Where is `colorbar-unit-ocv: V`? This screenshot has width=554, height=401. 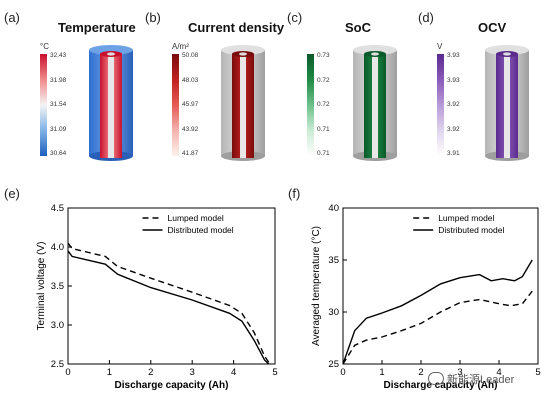 colorbar-unit-ocv: V is located at coordinates (440, 46).